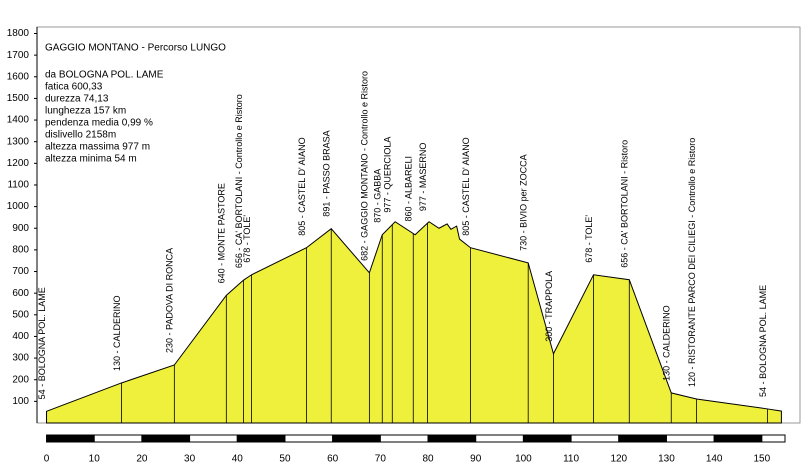 The image size is (805, 474). What do you see at coordinates (20, 250) in the screenshot?
I see `y-tick-label: 800` at bounding box center [20, 250].